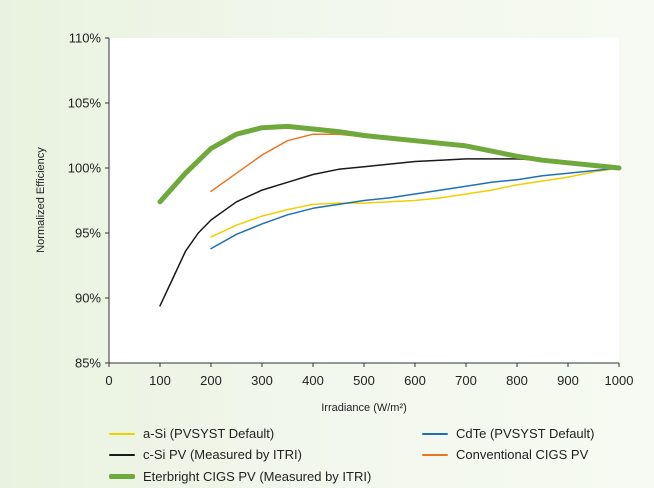  What do you see at coordinates (619, 380) in the screenshot?
I see `x-tick-label: 1000` at bounding box center [619, 380].